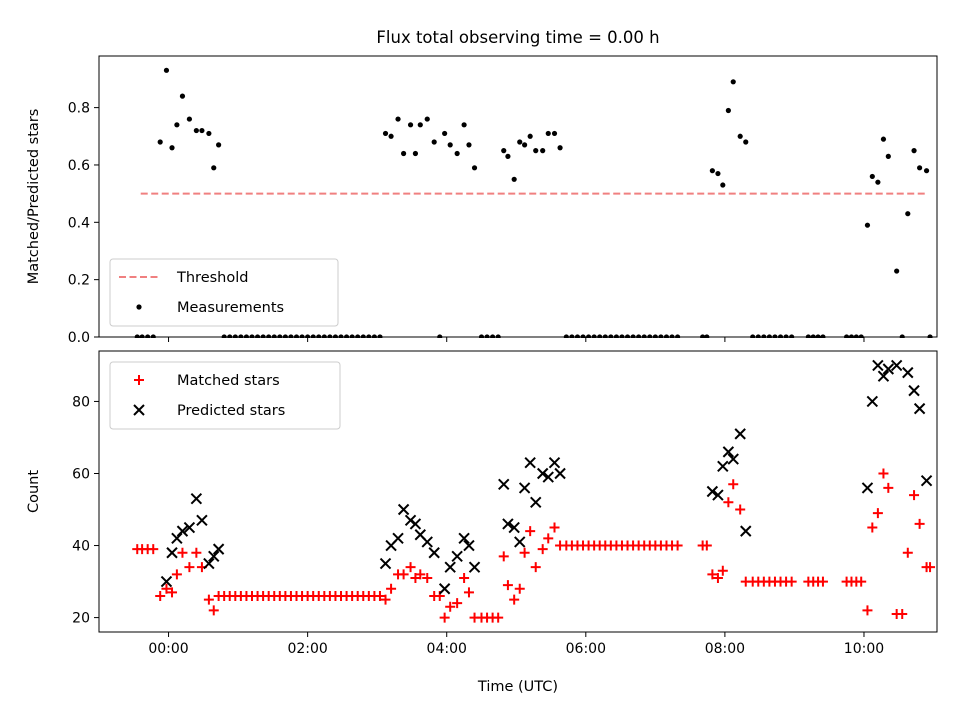 This screenshot has height=720, width=960. I want to click on chart-title: Flux total observing time = 0.00 h, so click(517, 37).